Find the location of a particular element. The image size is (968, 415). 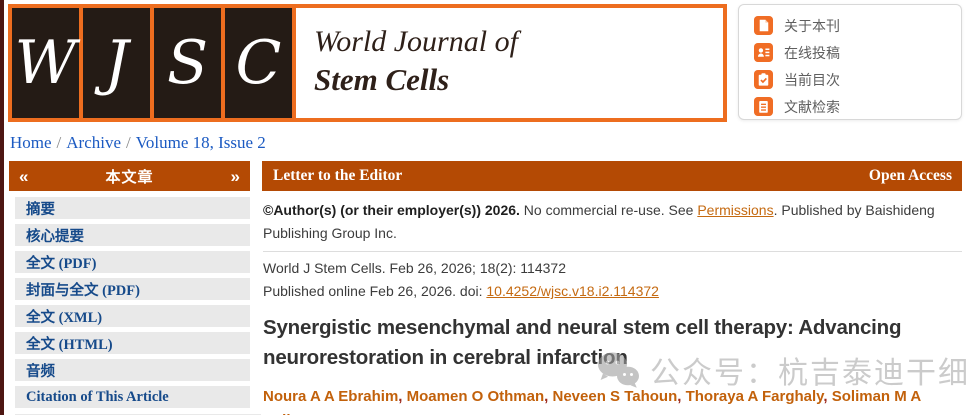

menu-item-current-issue: 当前目次 is located at coordinates (857, 79).